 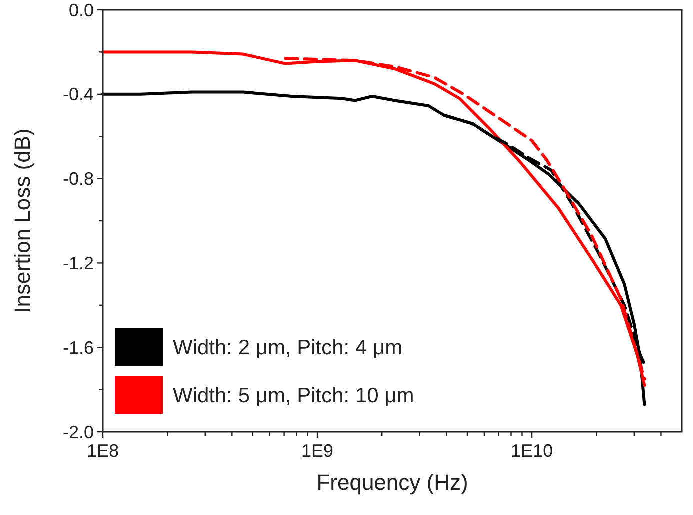 What do you see at coordinates (78, 179) in the screenshot?
I see `y-tick-label: -0.8` at bounding box center [78, 179].